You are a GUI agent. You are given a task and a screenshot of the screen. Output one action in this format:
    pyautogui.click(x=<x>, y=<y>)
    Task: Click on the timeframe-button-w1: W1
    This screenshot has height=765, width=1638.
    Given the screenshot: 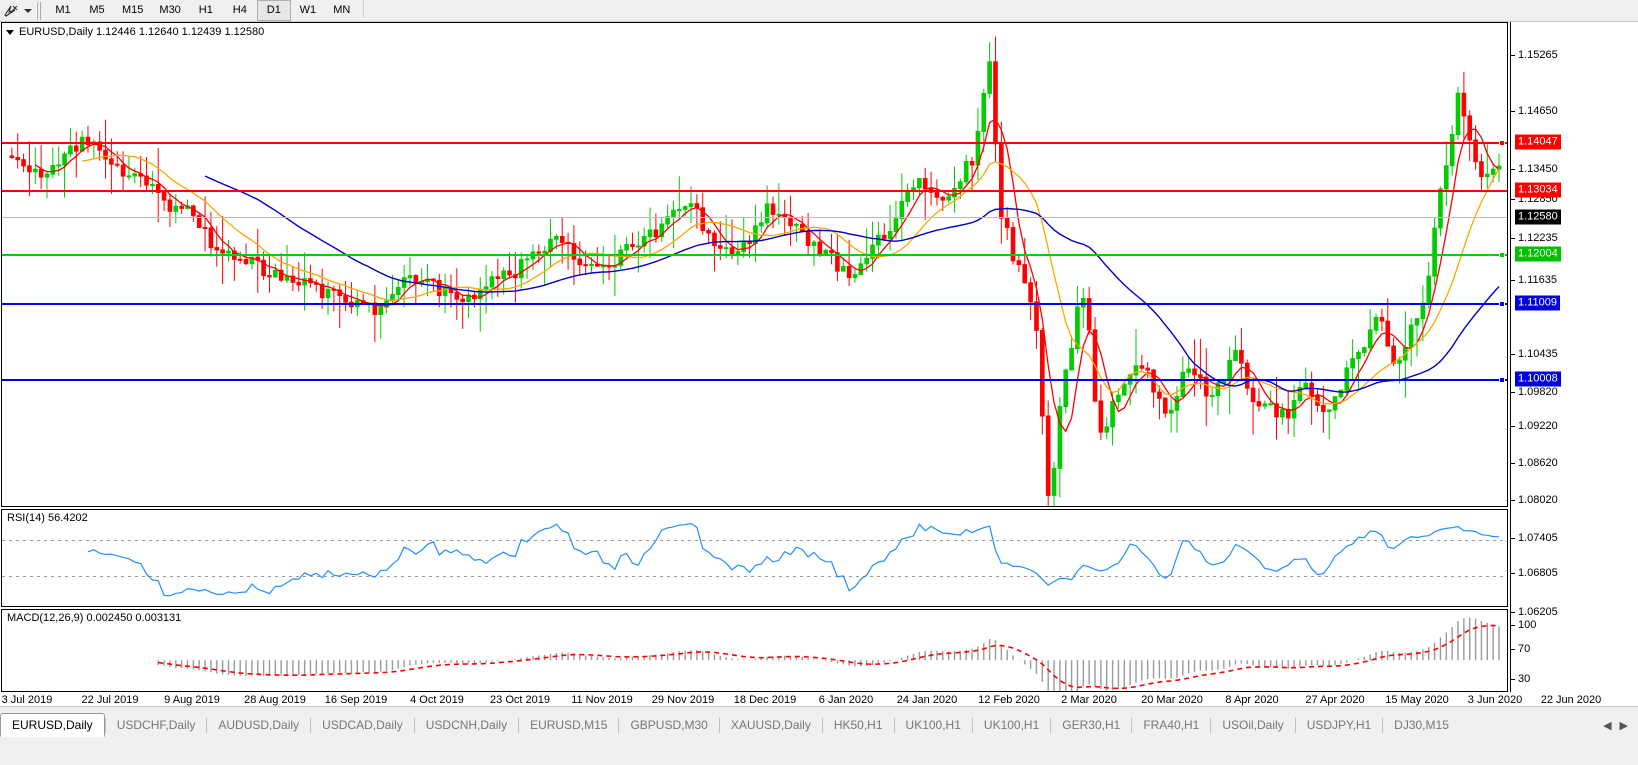 What is the action you would take?
    pyautogui.click(x=308, y=10)
    